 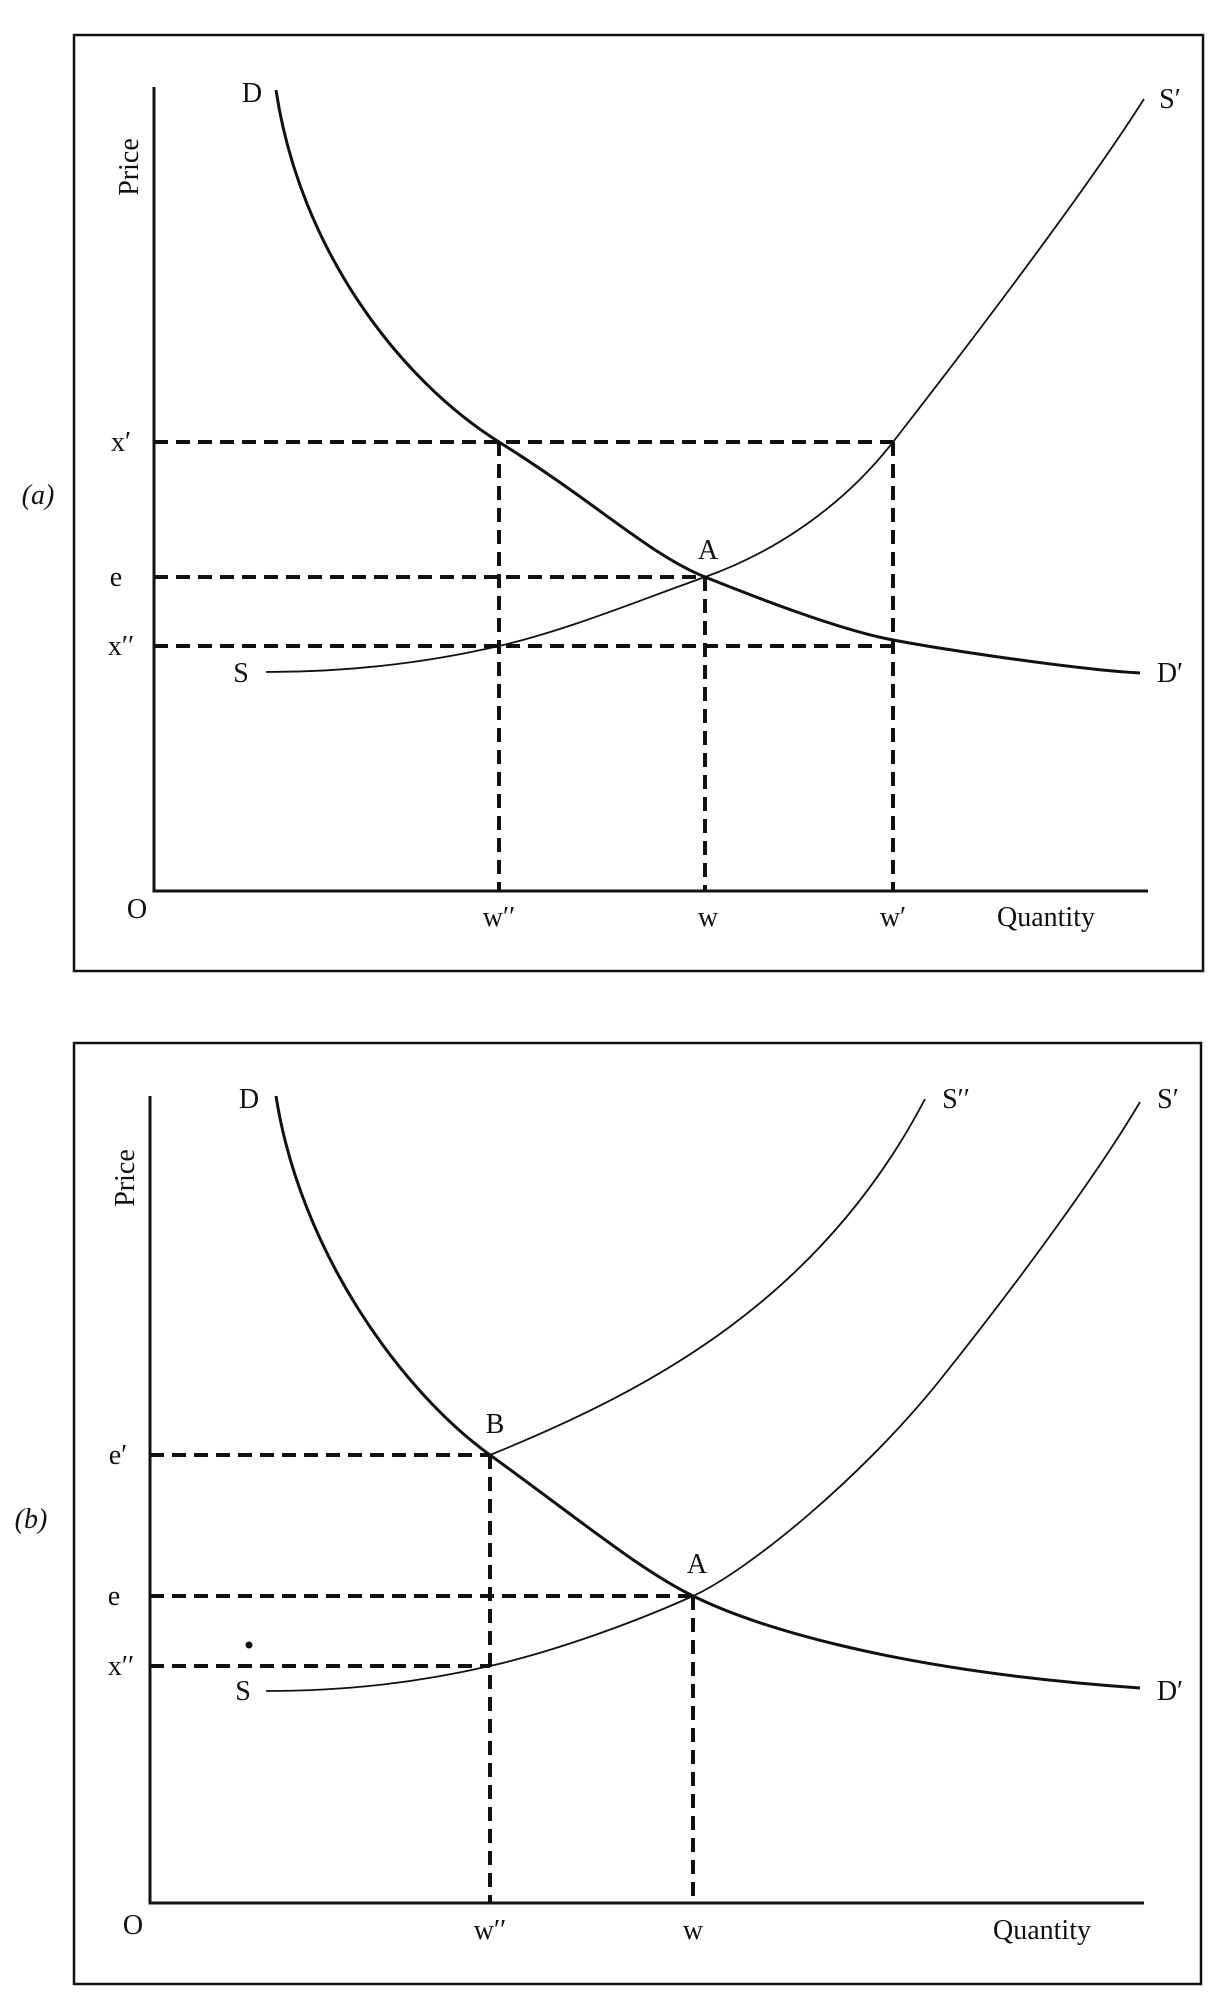 What do you see at coordinates (116, 577) in the screenshot?
I see `panel-a-price-e: e` at bounding box center [116, 577].